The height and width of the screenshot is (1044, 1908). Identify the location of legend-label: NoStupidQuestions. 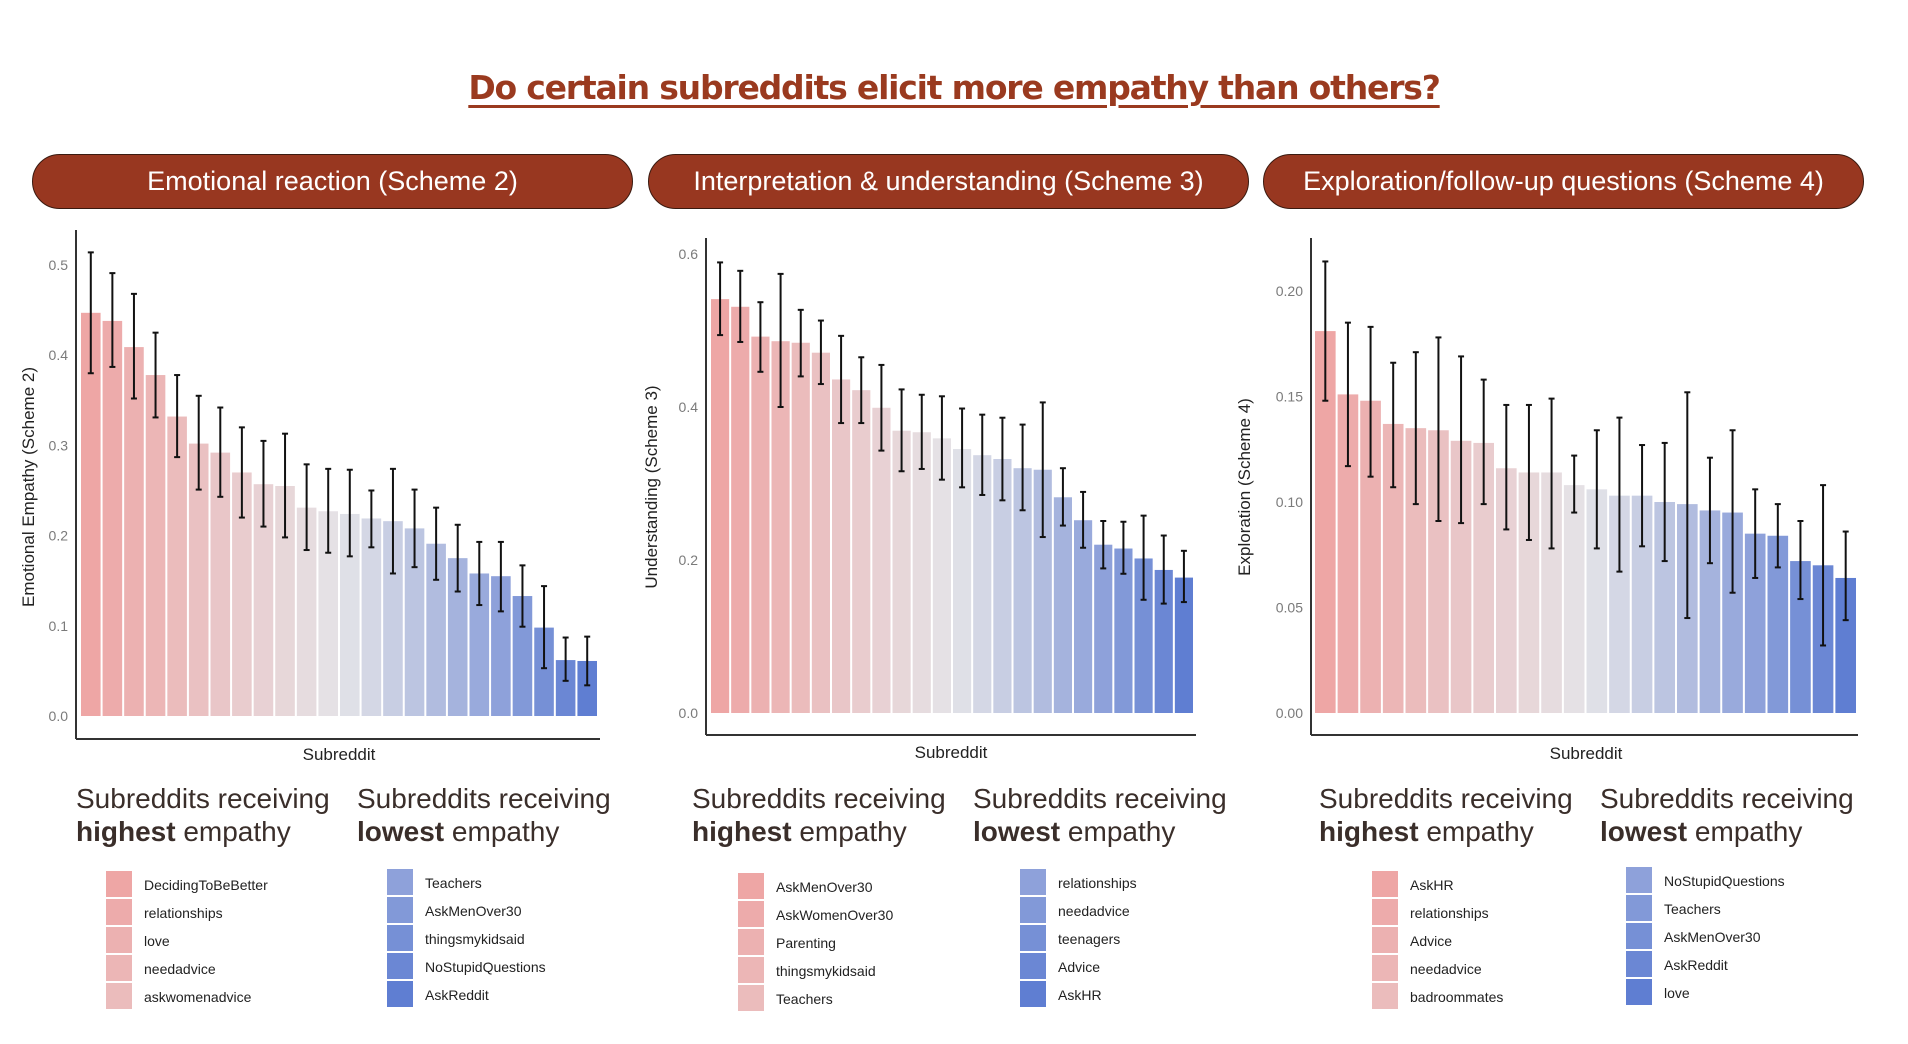
(485, 967).